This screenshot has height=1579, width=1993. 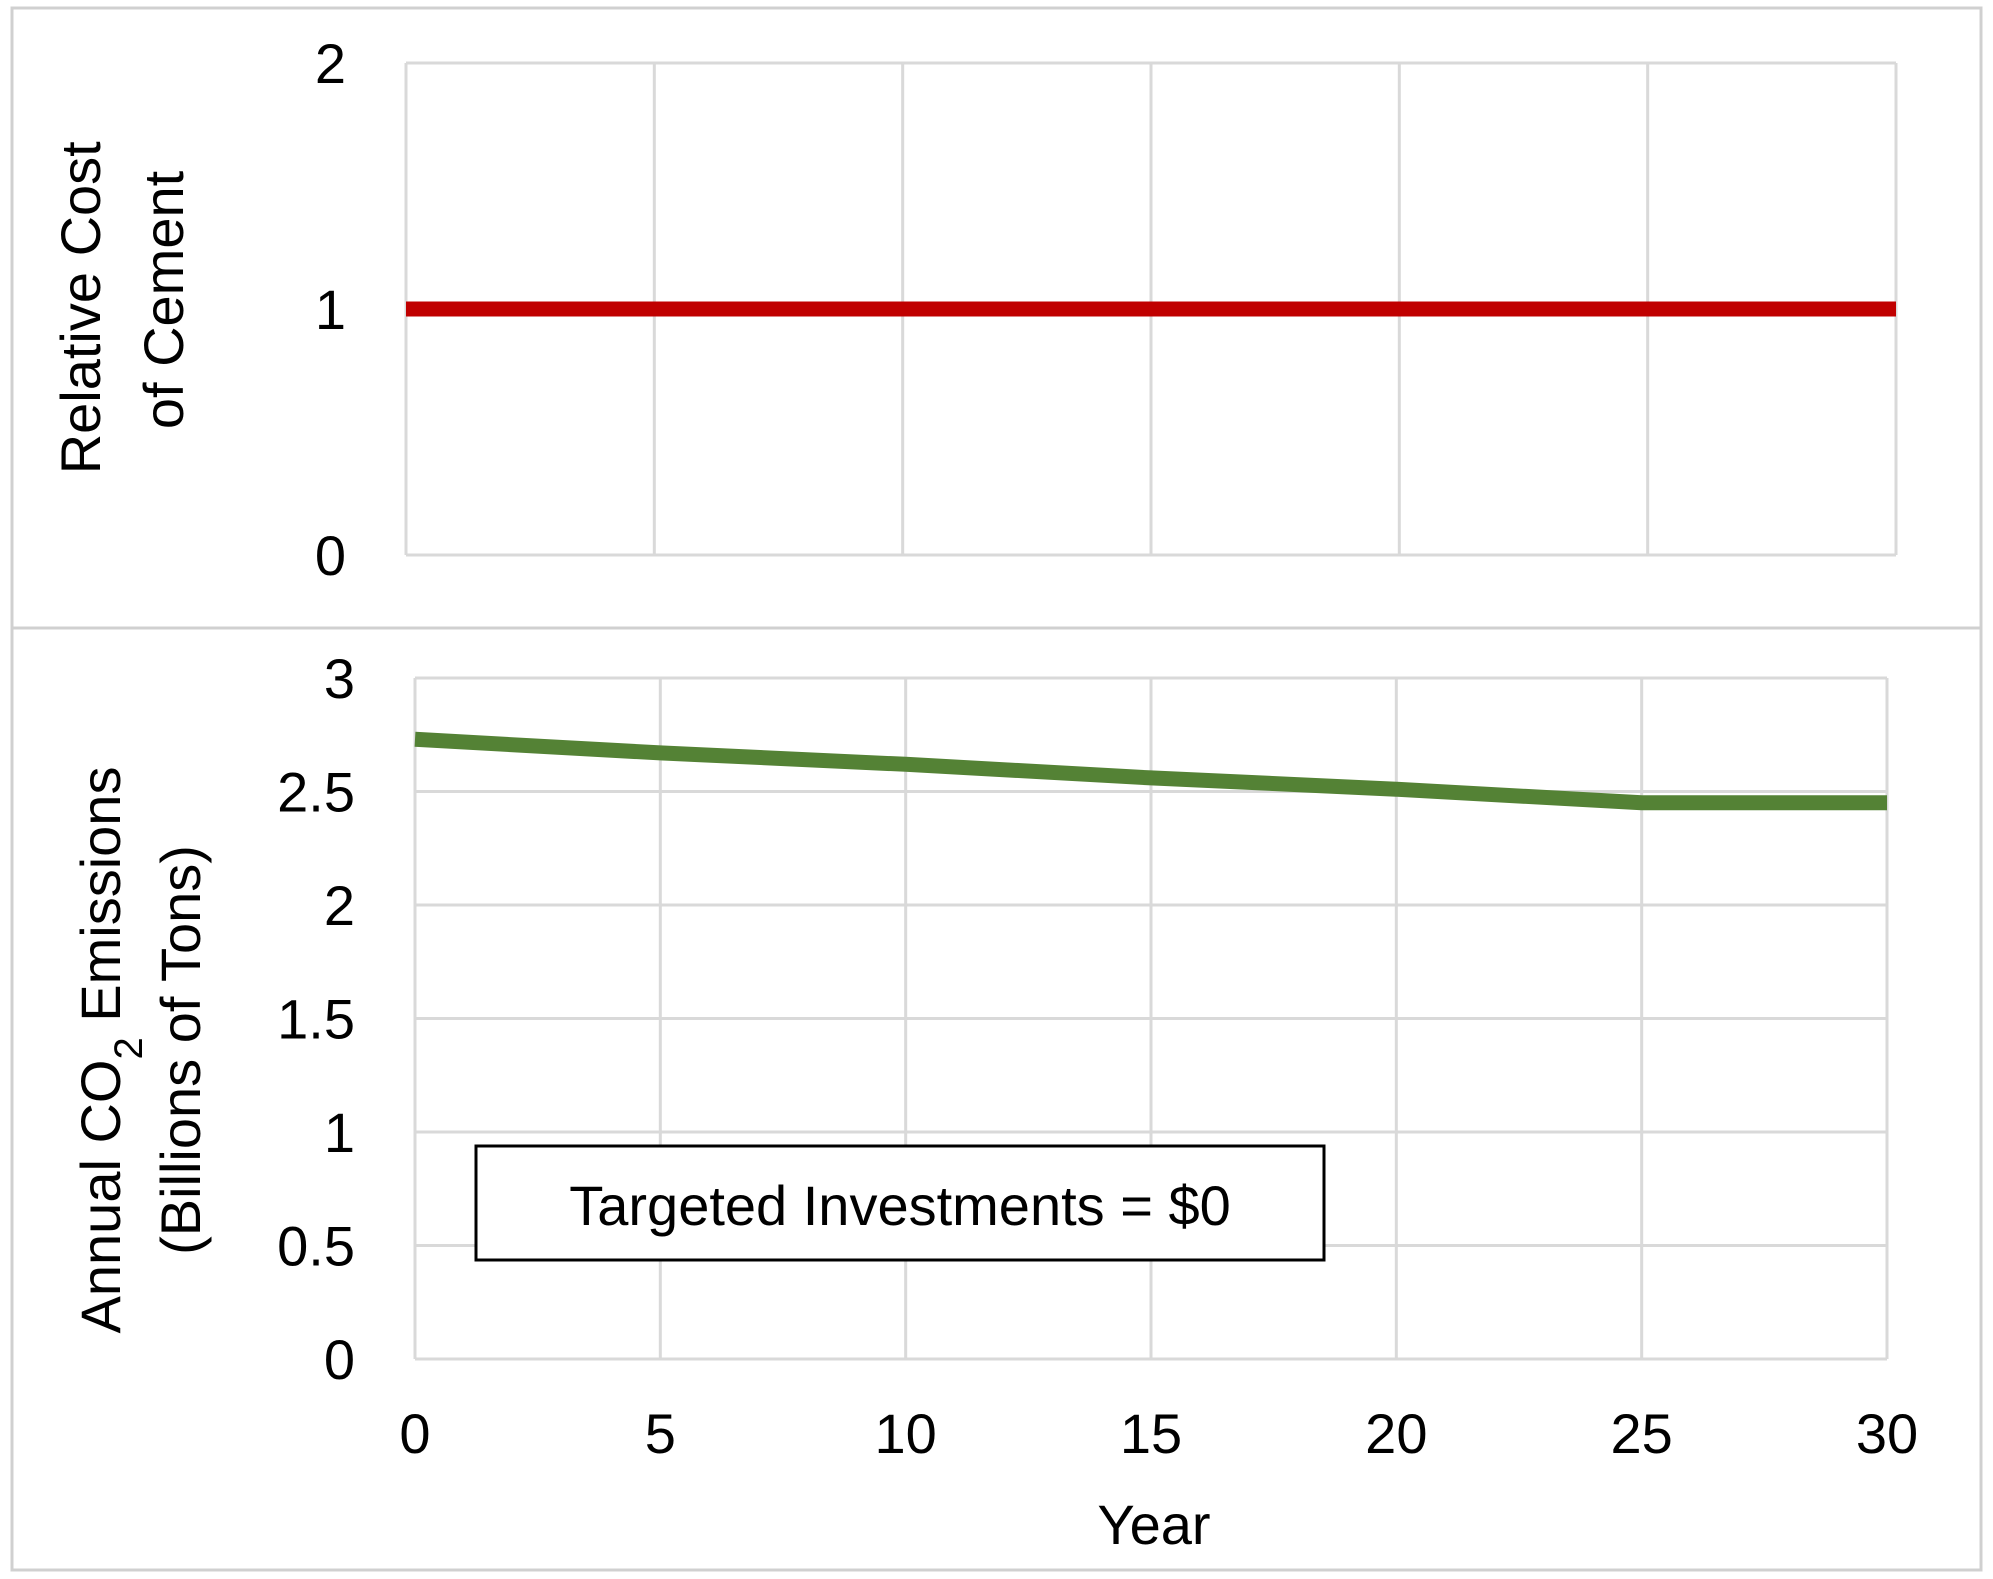 What do you see at coordinates (339, 1359) in the screenshot?
I see `emissions-y-tick-0: 0` at bounding box center [339, 1359].